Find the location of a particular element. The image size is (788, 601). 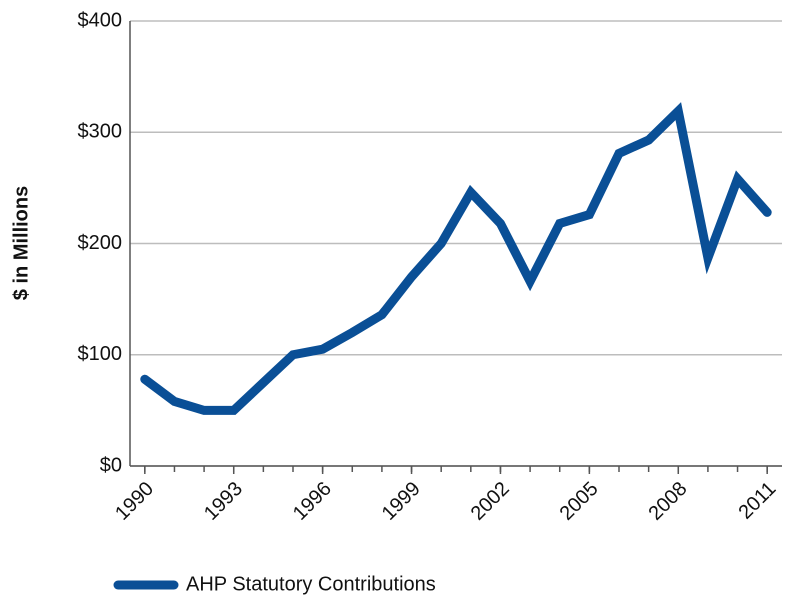

x-tick-label: 2005 is located at coordinates (579, 501).